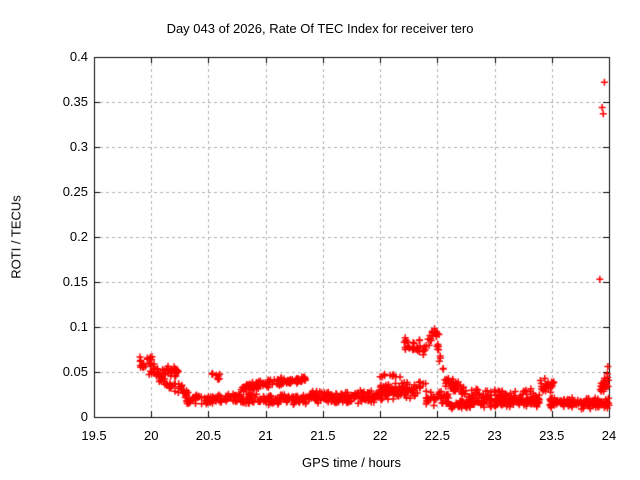  What do you see at coordinates (437, 435) in the screenshot?
I see `x-tick-label: 22.5` at bounding box center [437, 435].